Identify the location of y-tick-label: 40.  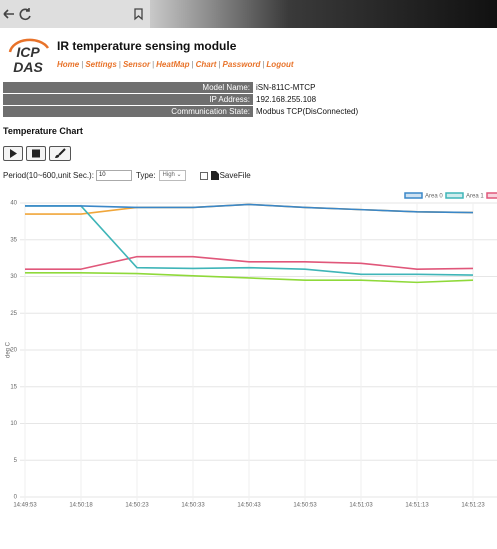
(13, 204).